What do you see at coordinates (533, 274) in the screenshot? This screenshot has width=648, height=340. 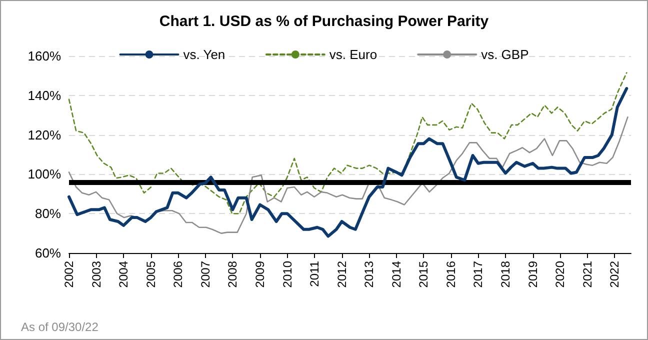 I see `x-tick-label: 2019` at bounding box center [533, 274].